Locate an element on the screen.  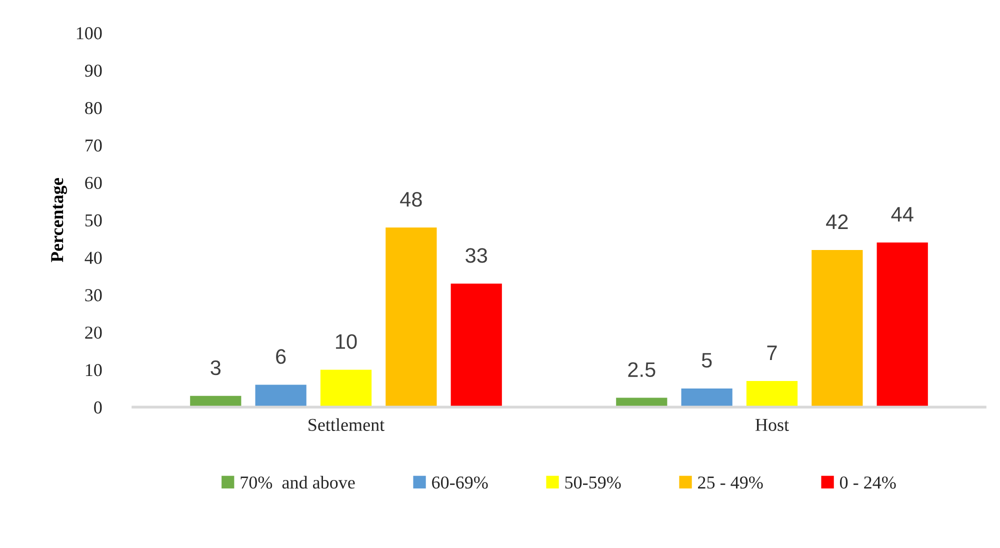
y-tick-label: 50 is located at coordinates (93, 220).